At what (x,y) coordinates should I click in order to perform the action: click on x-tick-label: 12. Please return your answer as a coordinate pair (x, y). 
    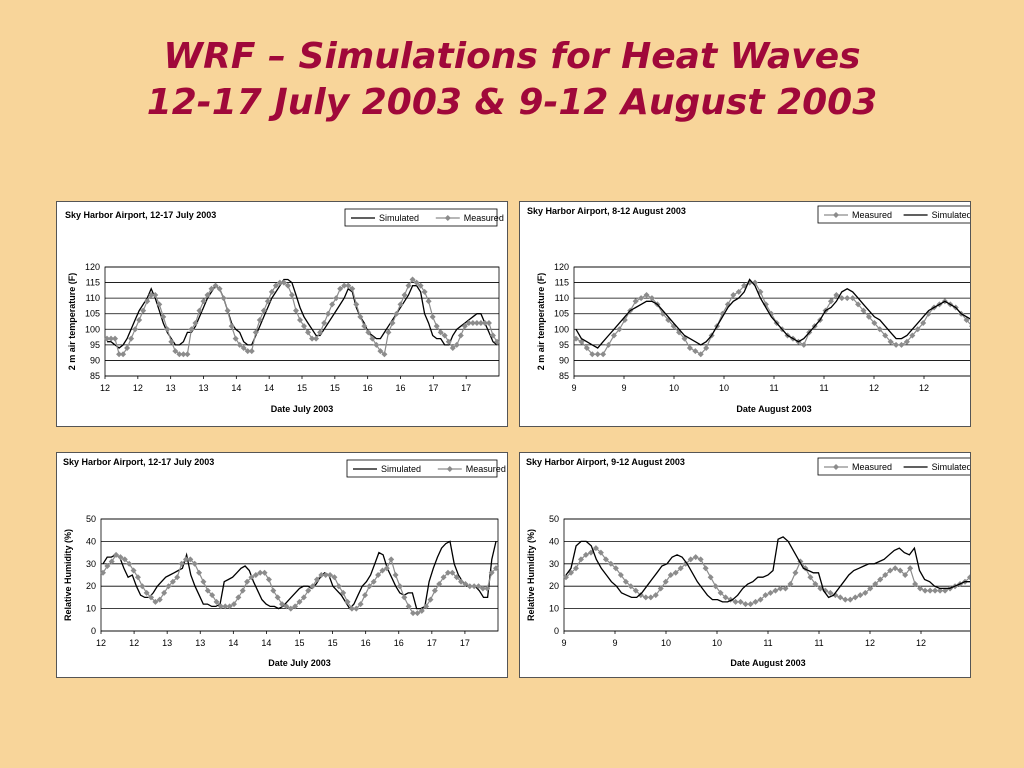
    Looking at the image, I should click on (134, 643).